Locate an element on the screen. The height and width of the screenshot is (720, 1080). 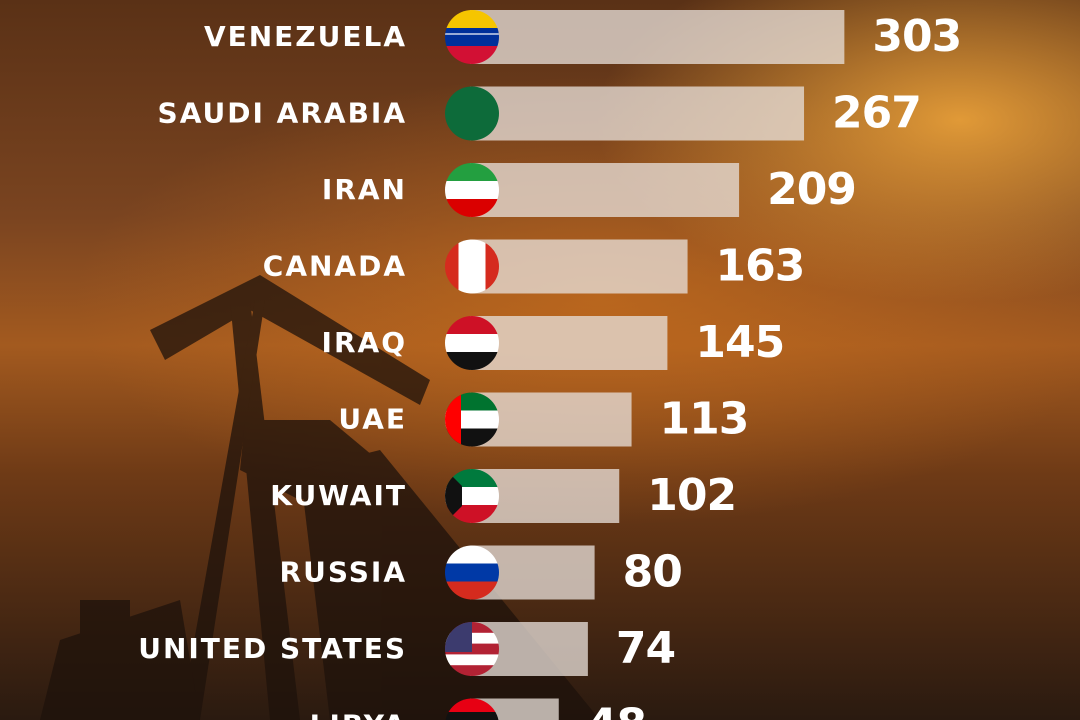
category-label: VENEZUELA is located at coordinates (305, 36).